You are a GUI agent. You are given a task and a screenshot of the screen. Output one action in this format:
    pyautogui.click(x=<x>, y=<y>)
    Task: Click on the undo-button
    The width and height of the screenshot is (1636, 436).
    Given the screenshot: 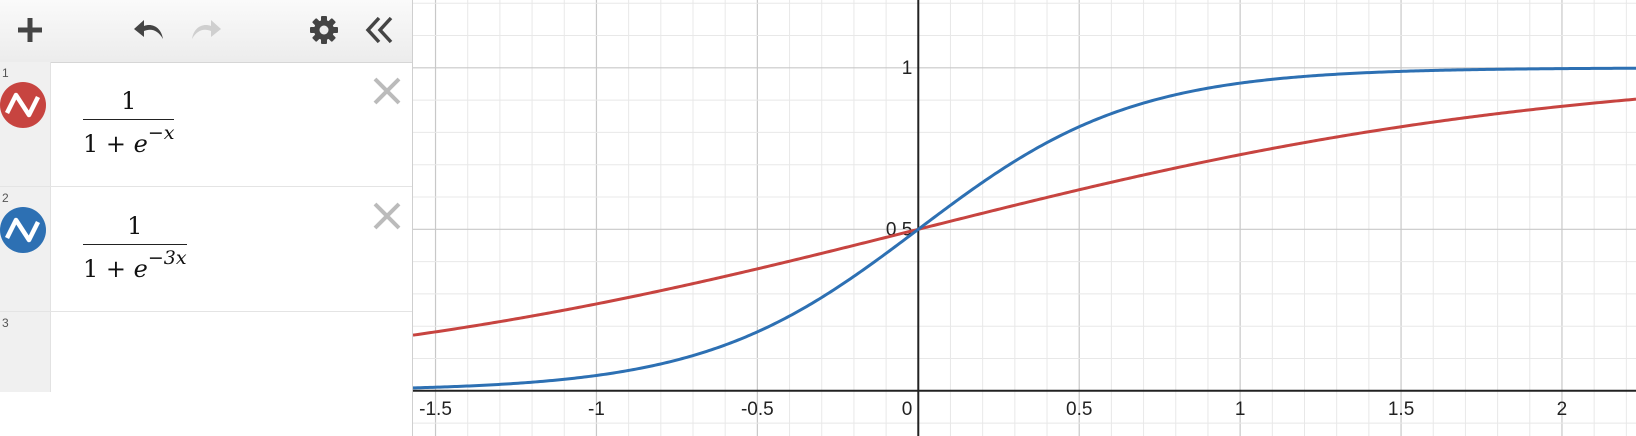 What is the action you would take?
    pyautogui.click(x=150, y=30)
    